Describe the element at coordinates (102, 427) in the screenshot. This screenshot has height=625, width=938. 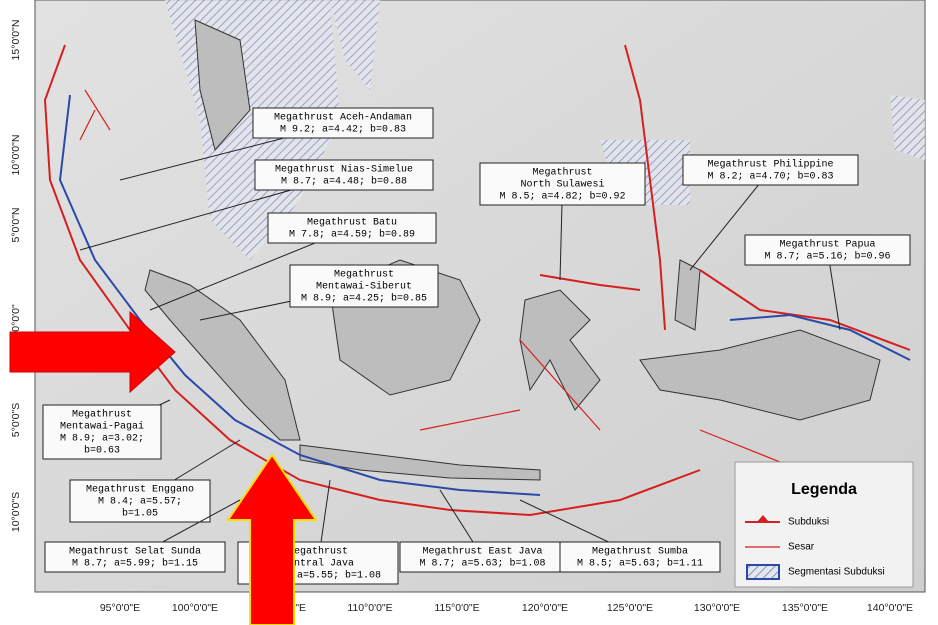
I see `label-line: Mentawai-Pagai` at that location.